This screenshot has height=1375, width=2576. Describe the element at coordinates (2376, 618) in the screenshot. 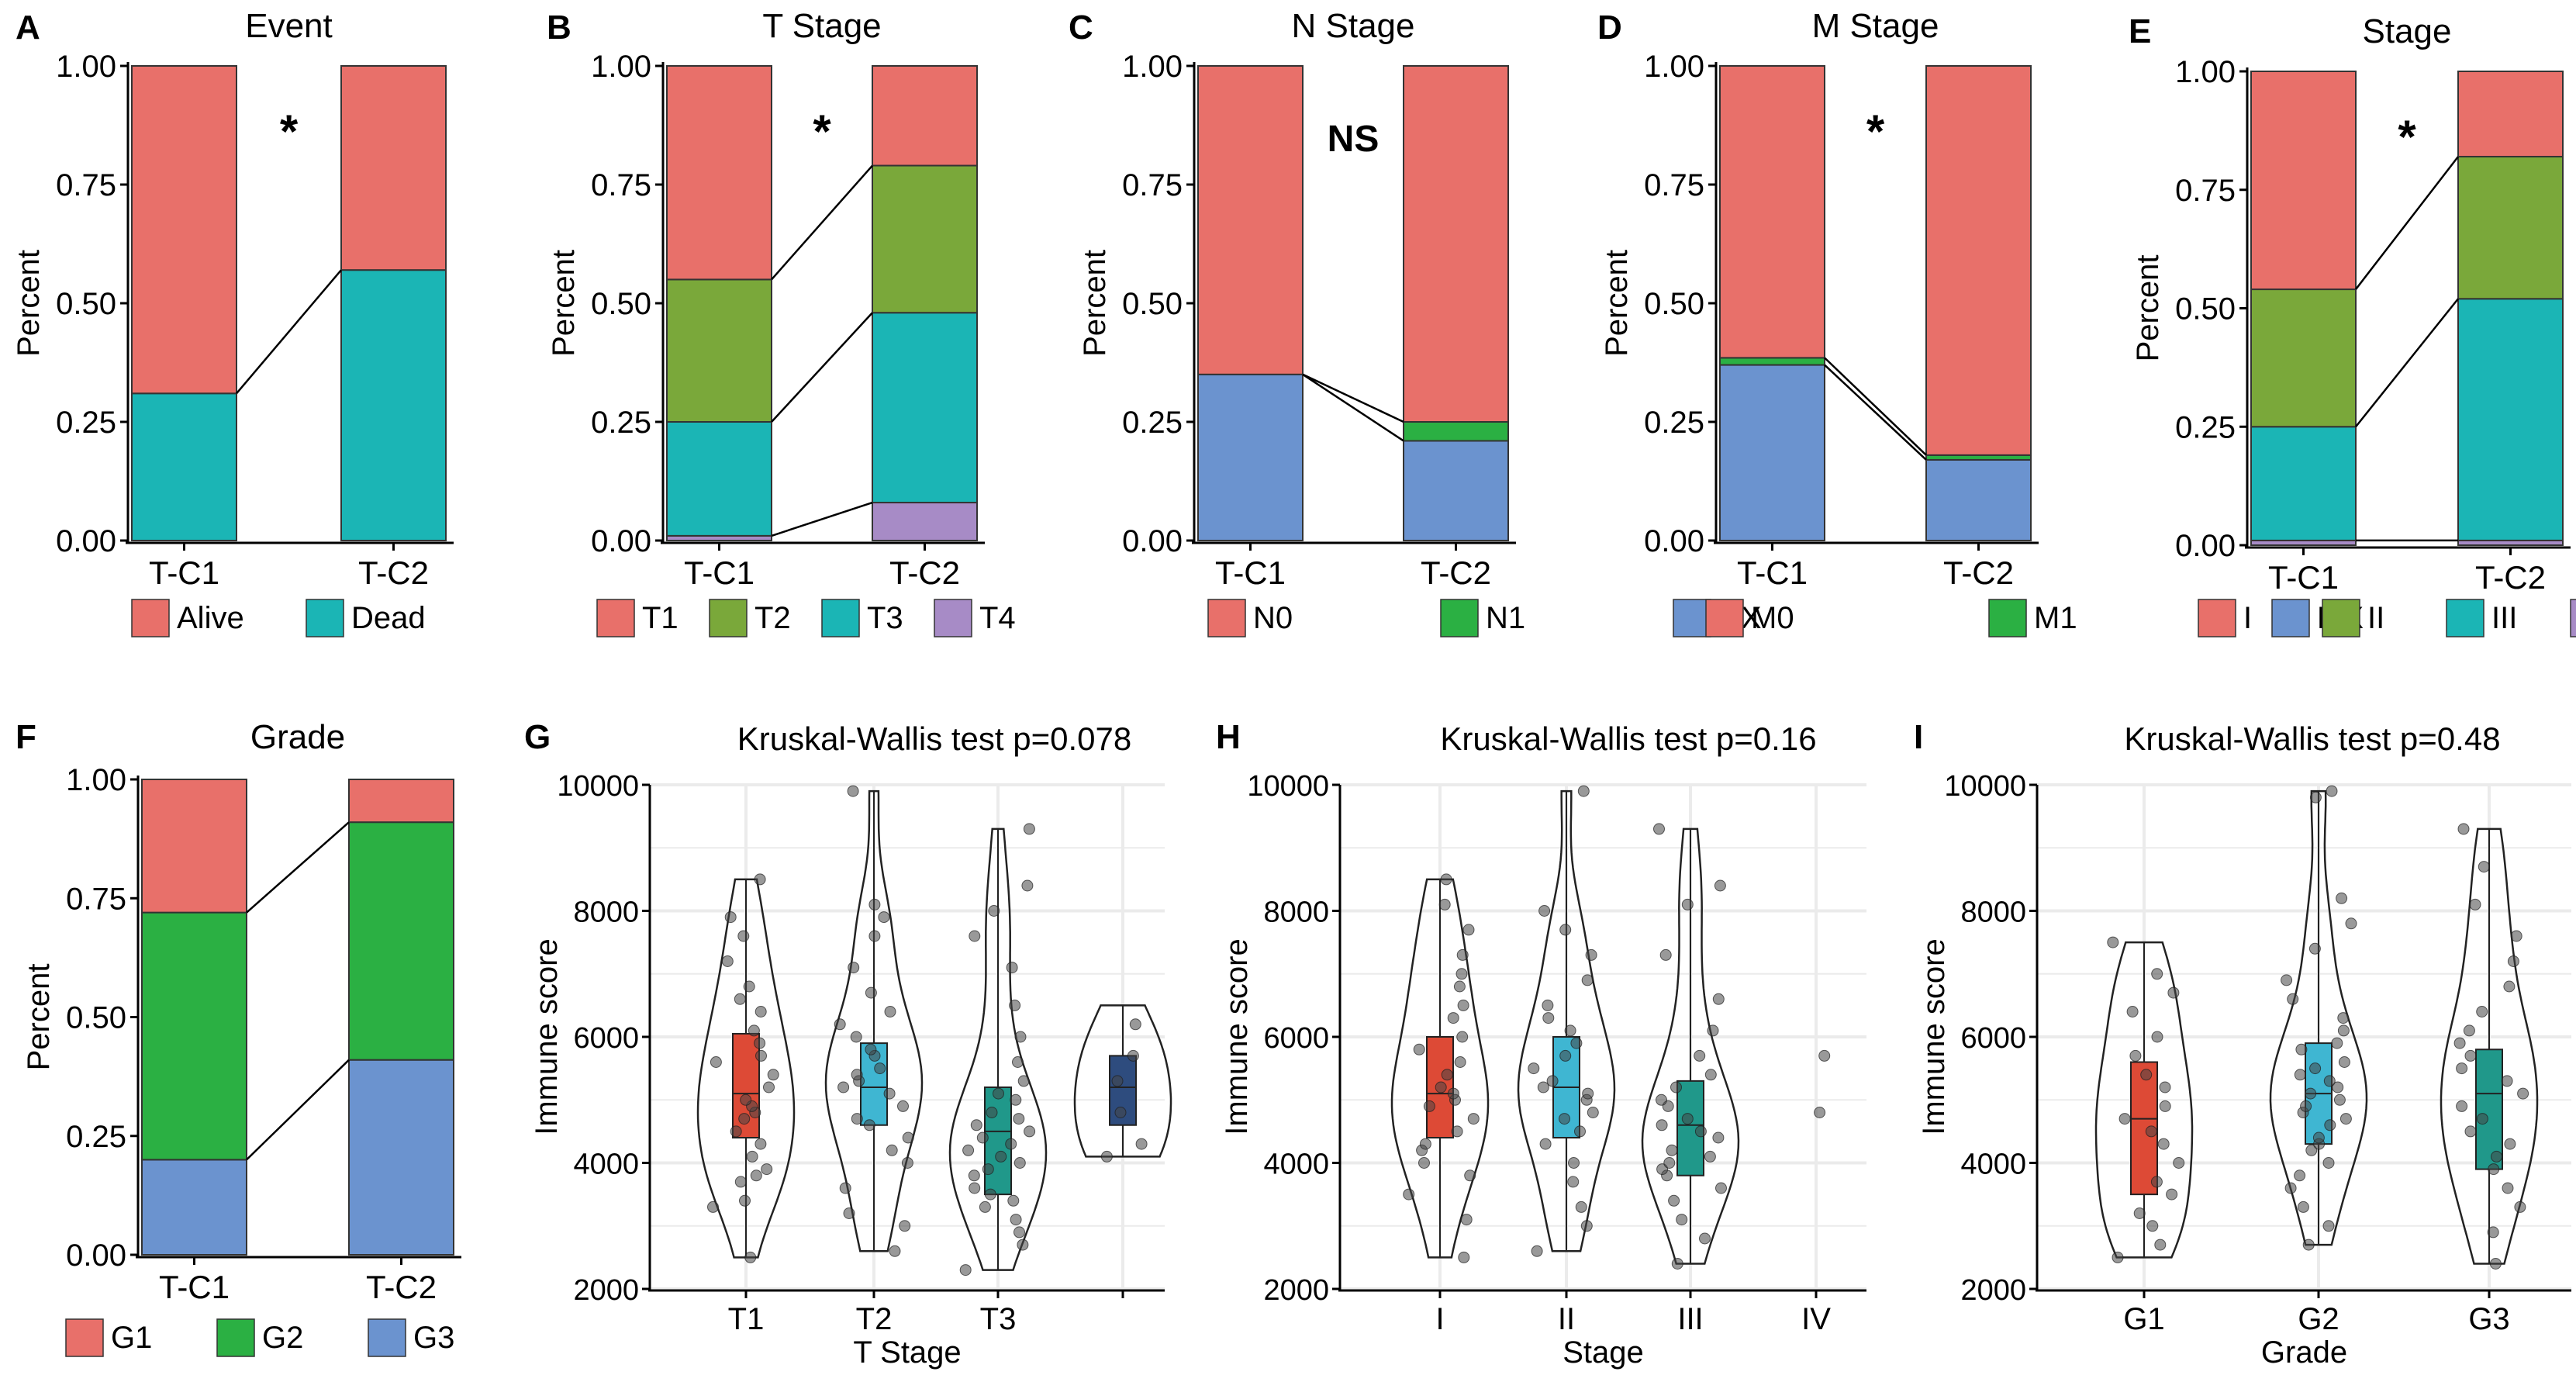

I see `legend-label: II` at that location.